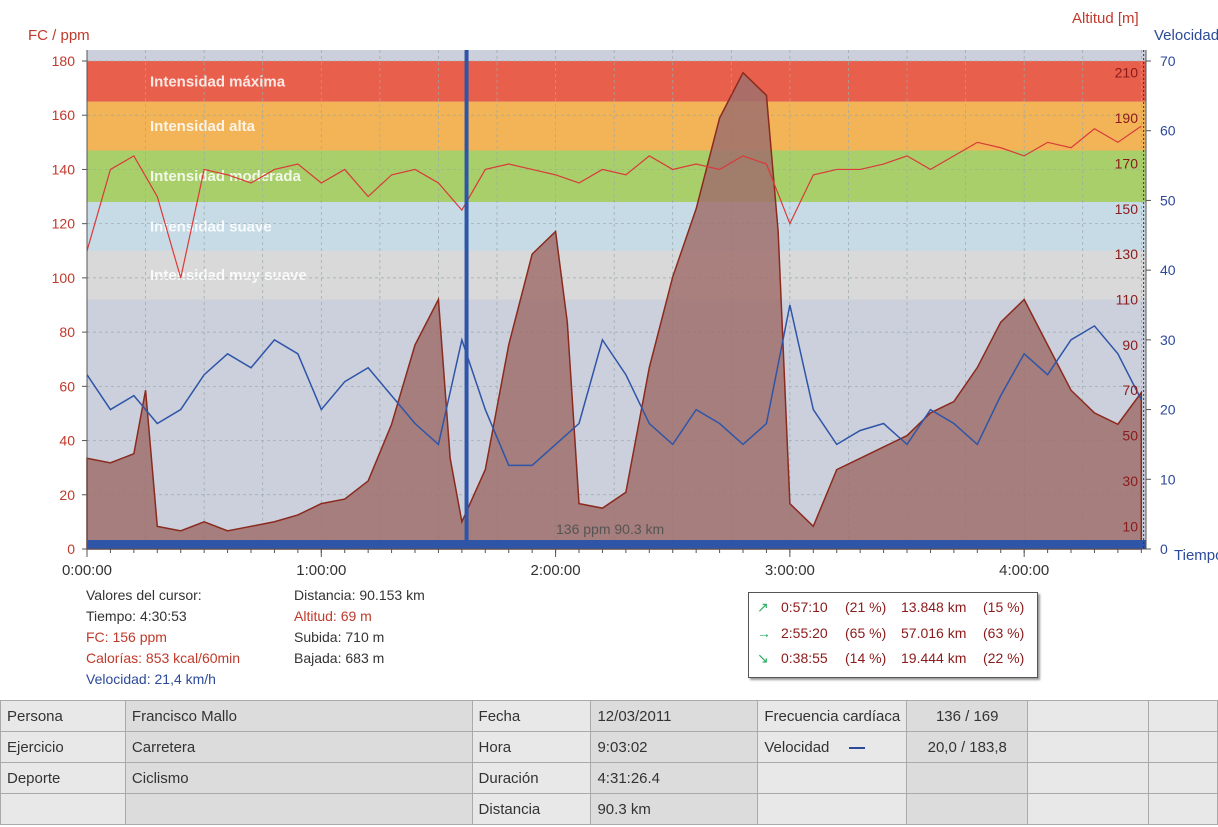 Image resolution: width=1218 pixels, height=827 pixels. Describe the element at coordinates (1004, 607) in the screenshot. I see `stats-kmpct: (15 %)` at that location.